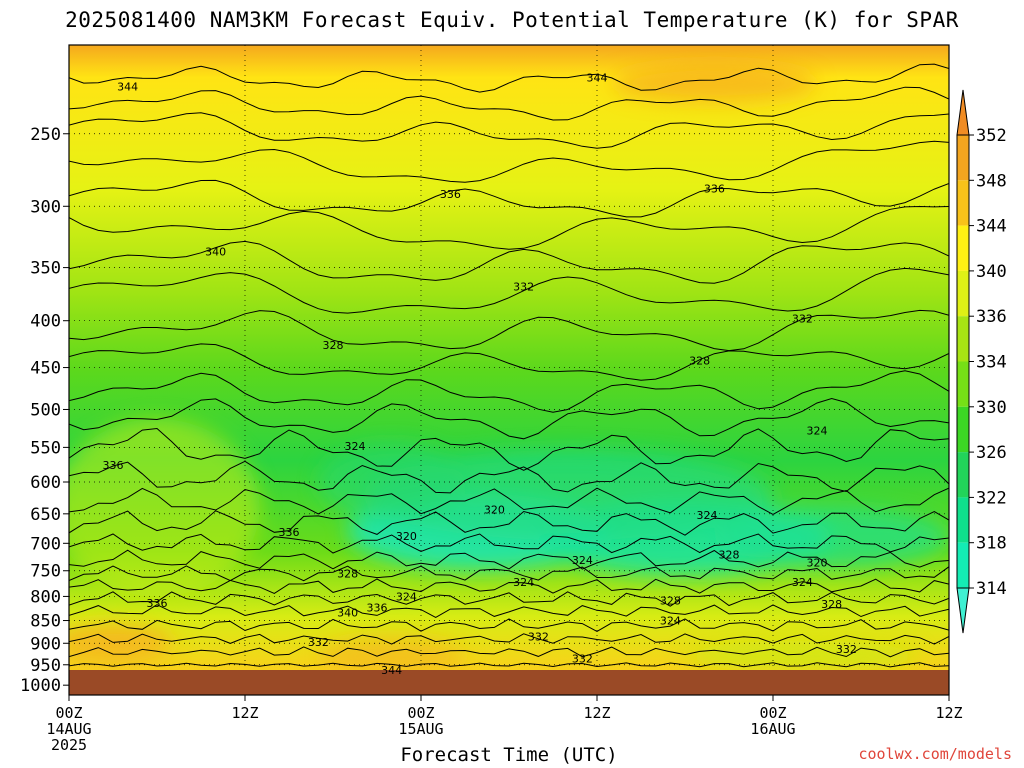 This screenshot has height=768, width=1024. I want to click on colorbar-label: 326, so click(991, 453).